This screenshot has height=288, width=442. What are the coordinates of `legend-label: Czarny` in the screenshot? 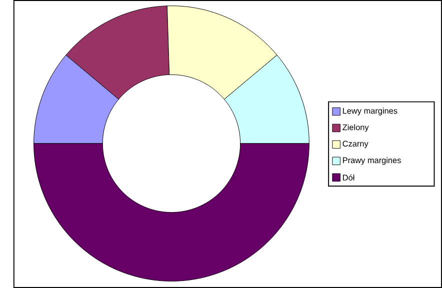 It's located at (355, 144).